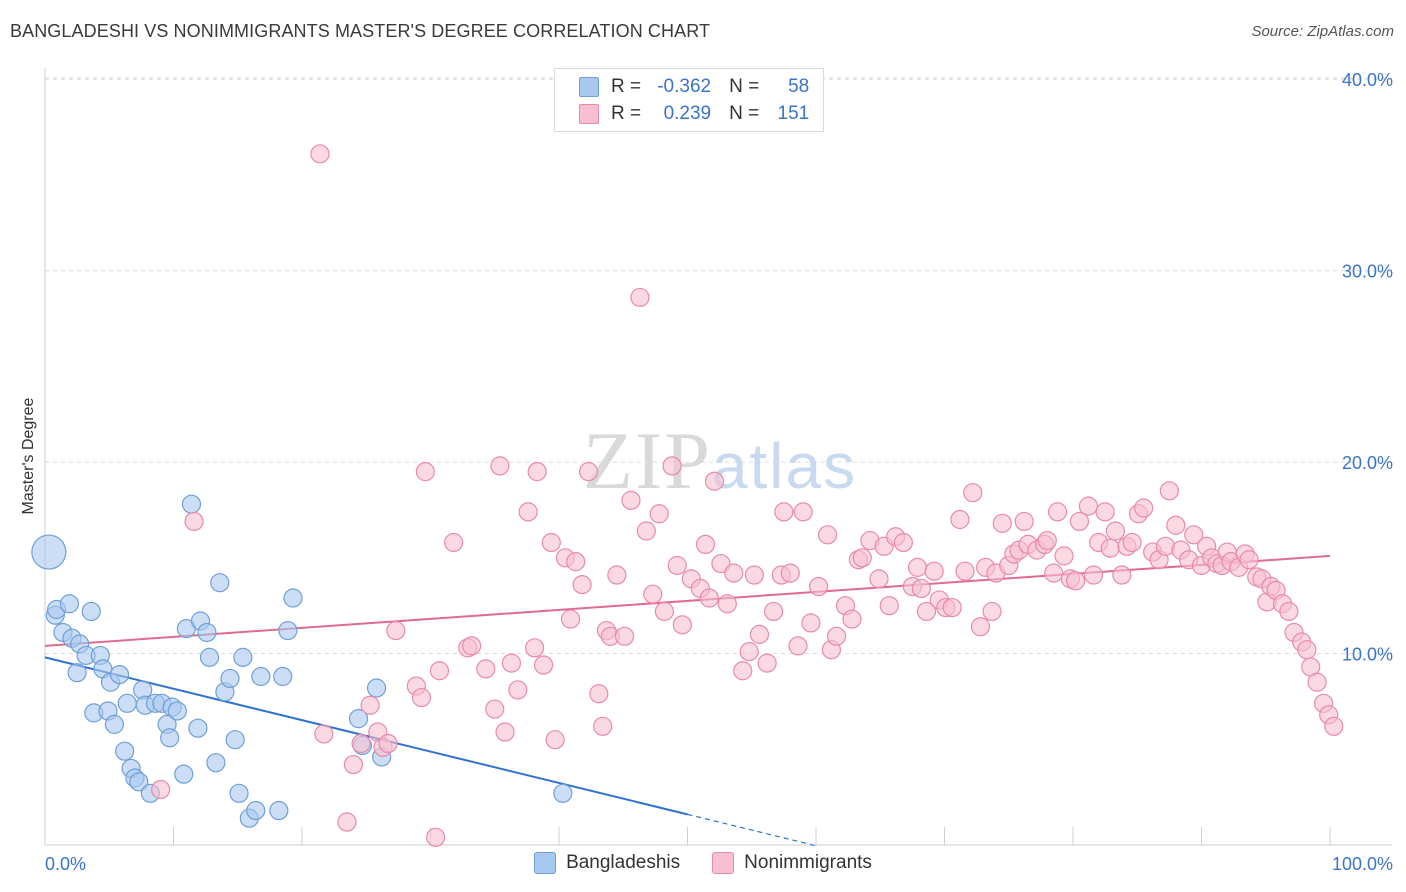 Image resolution: width=1406 pixels, height=892 pixels. Describe the element at coordinates (302, 661) in the screenshot. I see `series-bangladeshis` at that location.